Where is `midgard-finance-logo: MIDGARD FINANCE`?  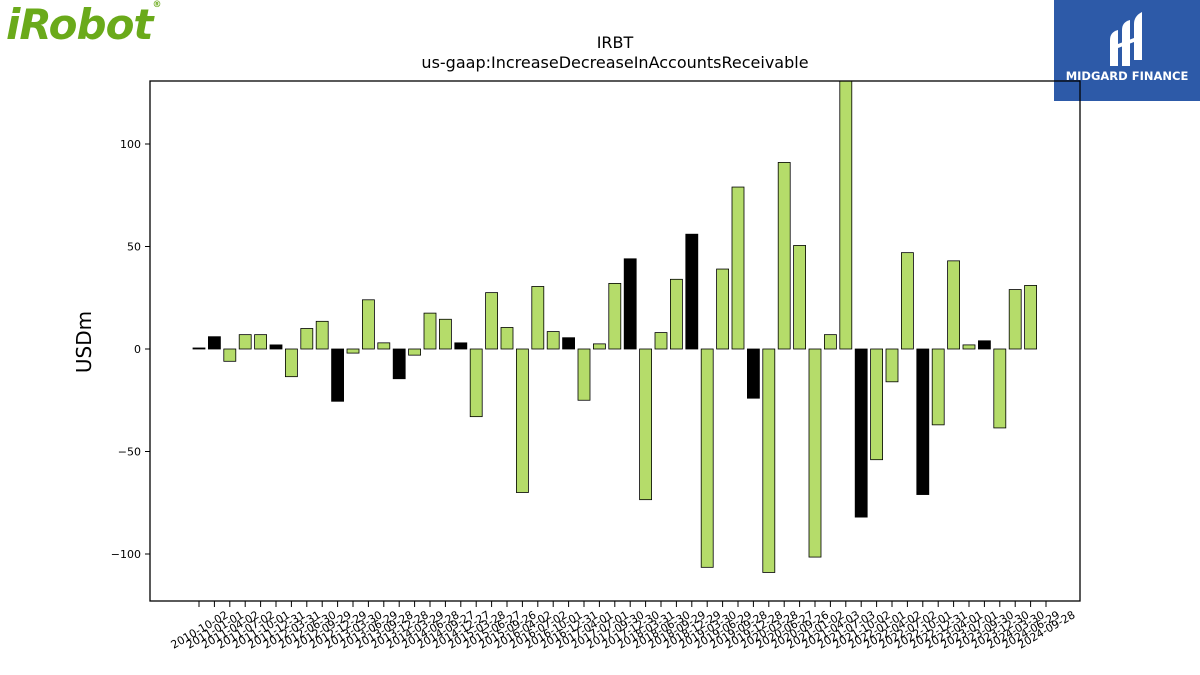
midgard-finance-logo: MIDGARD FINANCE is located at coordinates (1127, 50).